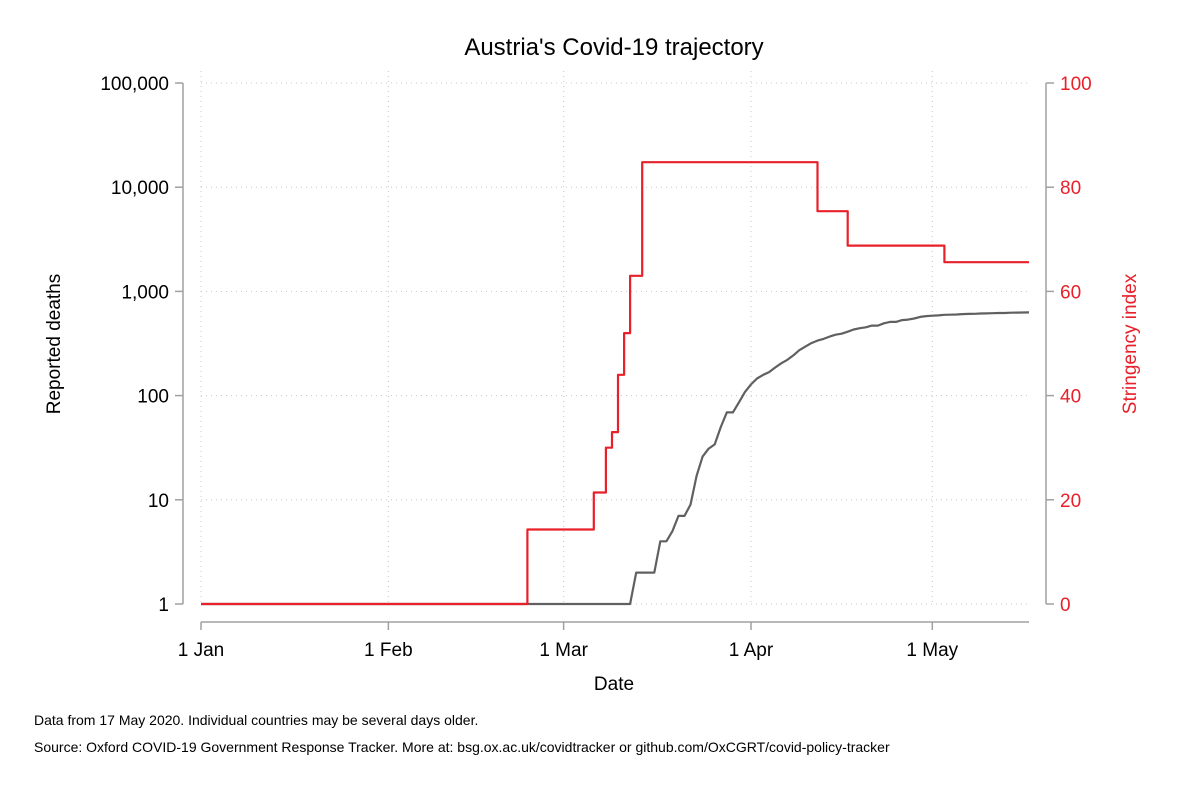 The width and height of the screenshot is (1184, 789). I want to click on x-tick-label: 1 Jan, so click(201, 650).